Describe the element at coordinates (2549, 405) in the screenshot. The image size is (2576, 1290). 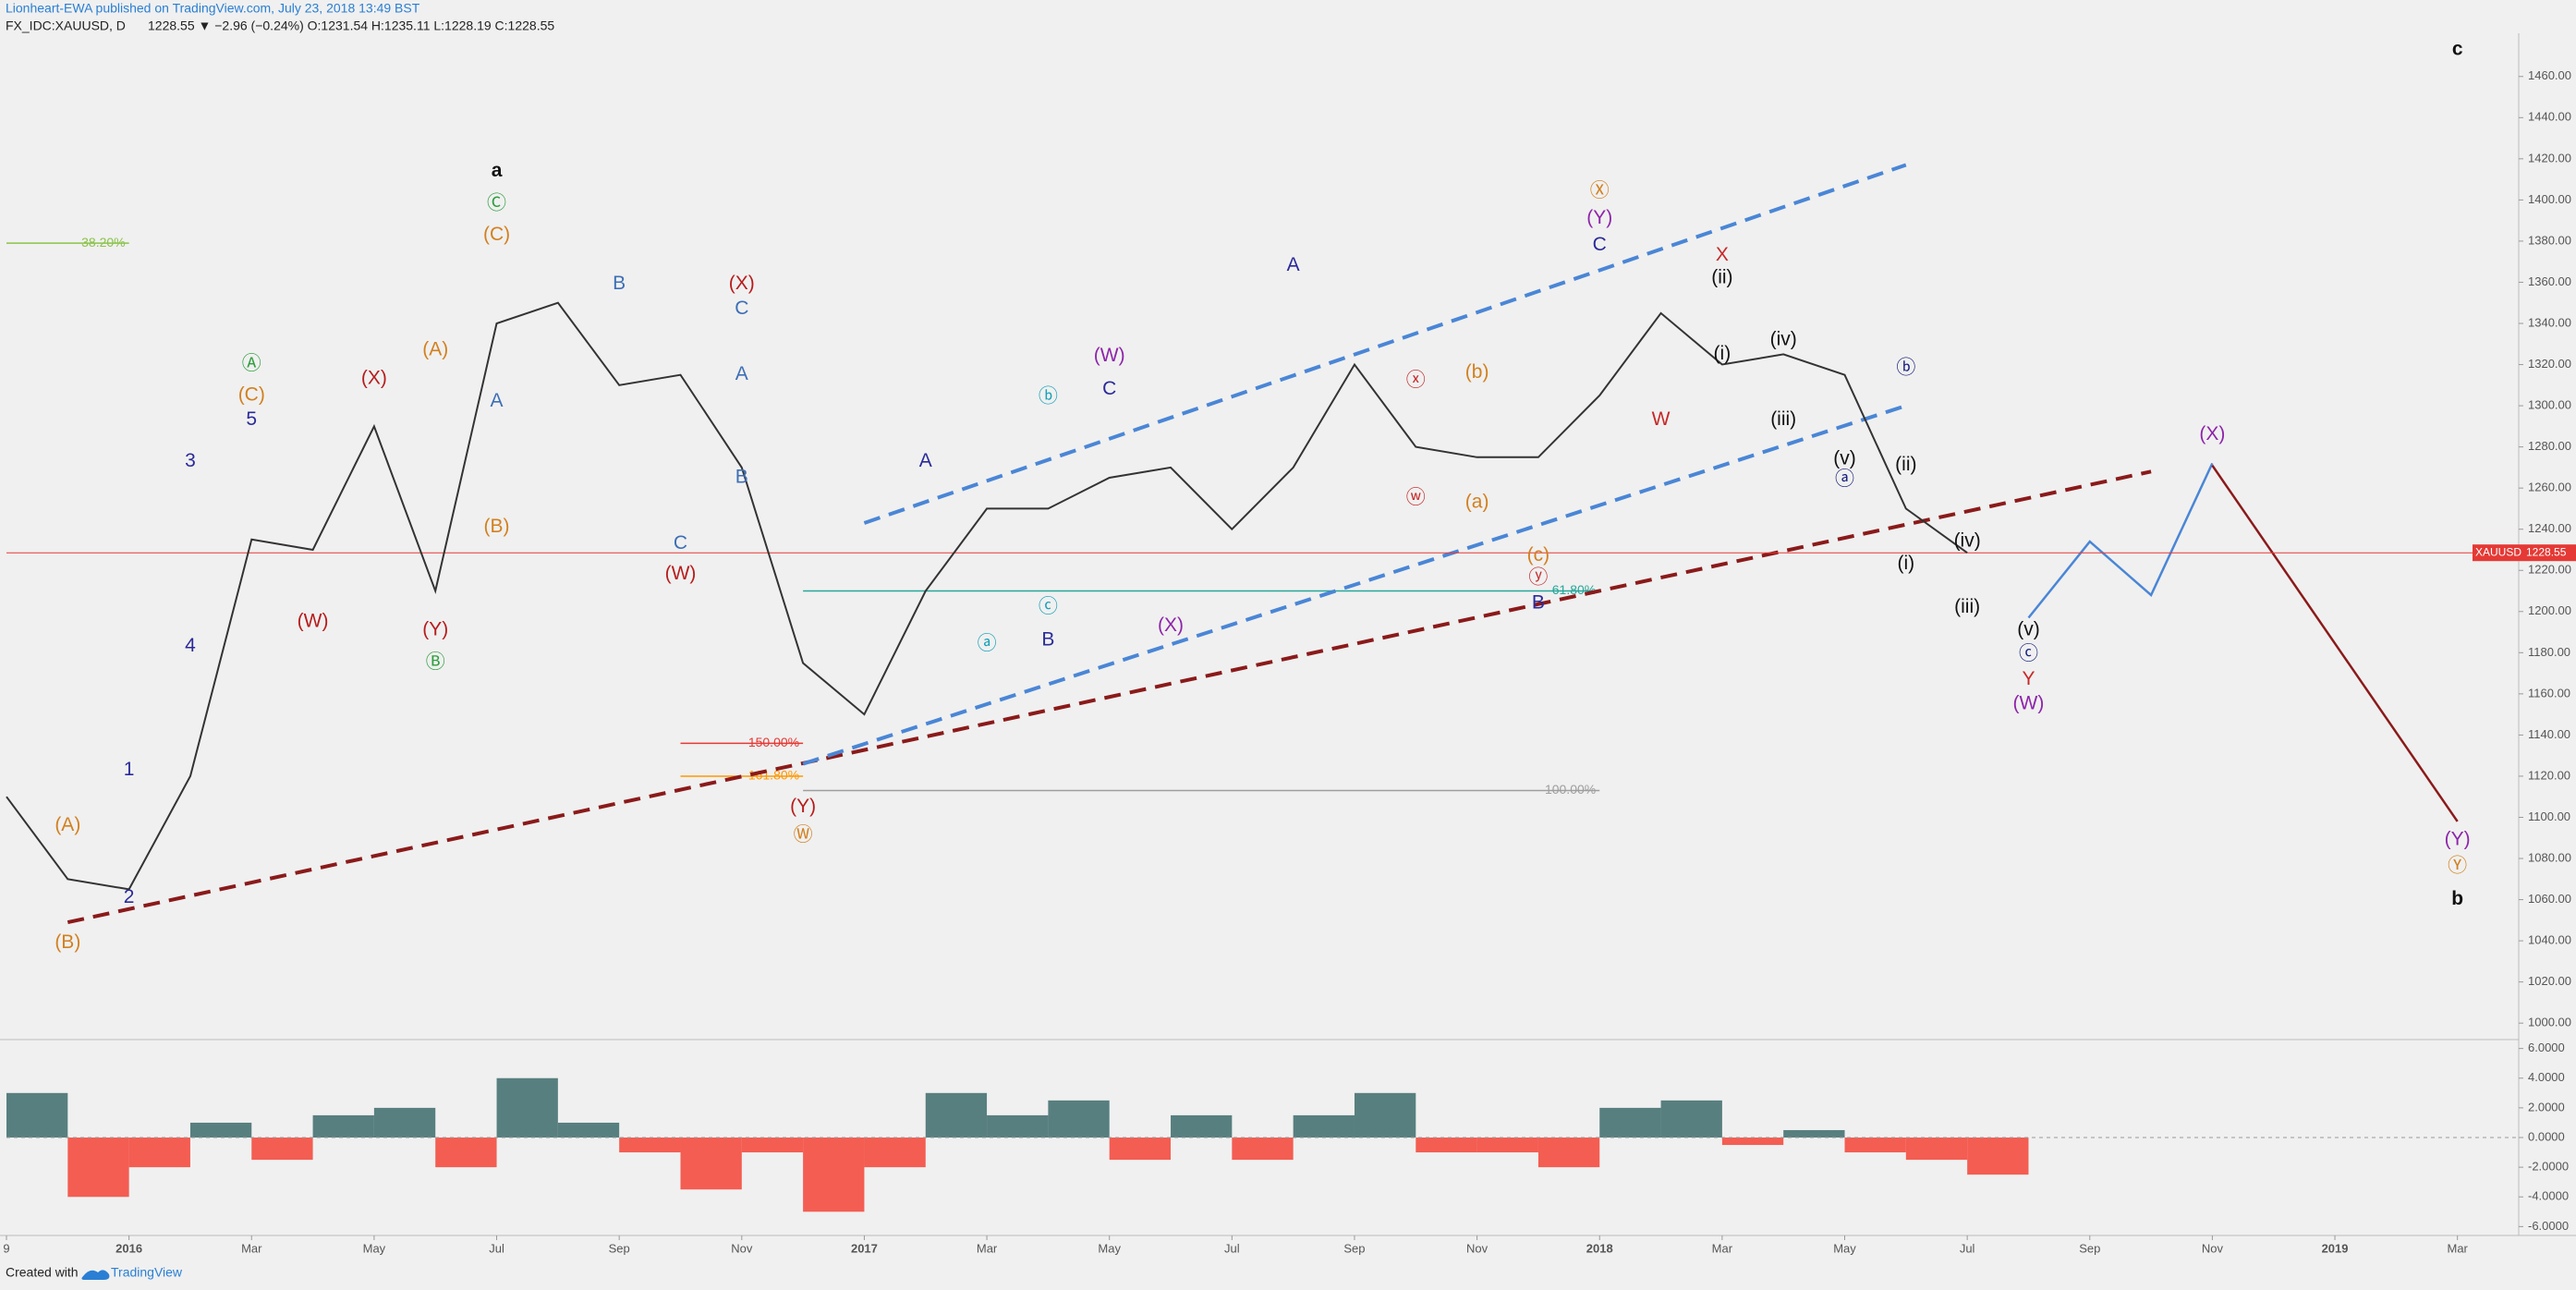
I see `y-tick-label: 1300.00` at that location.